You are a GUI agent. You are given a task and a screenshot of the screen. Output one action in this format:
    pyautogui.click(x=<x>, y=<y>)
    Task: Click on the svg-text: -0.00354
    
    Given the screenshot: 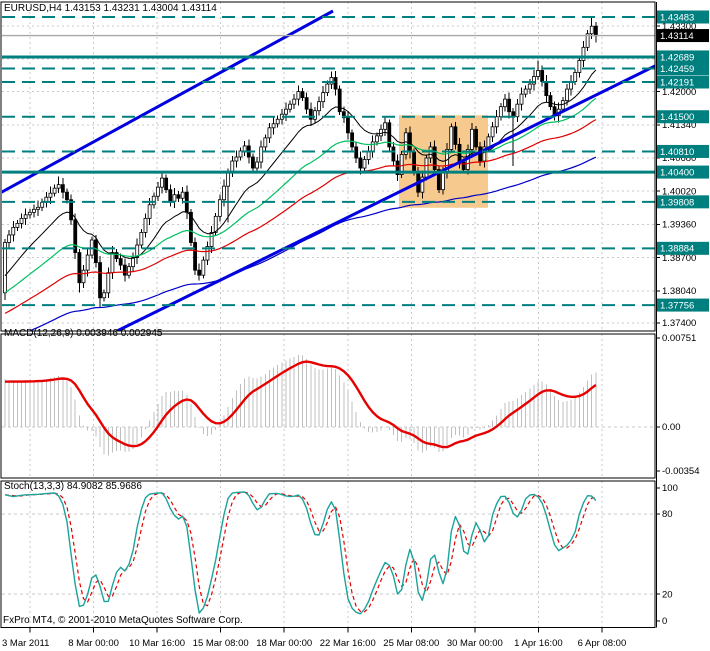 What is the action you would take?
    pyautogui.click(x=681, y=471)
    